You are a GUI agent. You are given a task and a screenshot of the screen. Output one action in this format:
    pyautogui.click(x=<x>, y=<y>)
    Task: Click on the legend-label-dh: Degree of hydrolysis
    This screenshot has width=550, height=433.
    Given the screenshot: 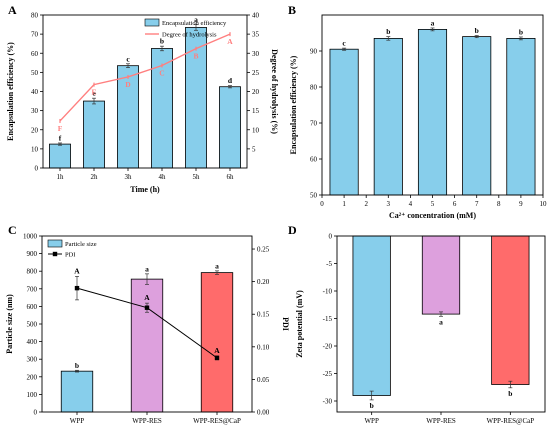 What is the action you would take?
    pyautogui.click(x=189, y=35)
    